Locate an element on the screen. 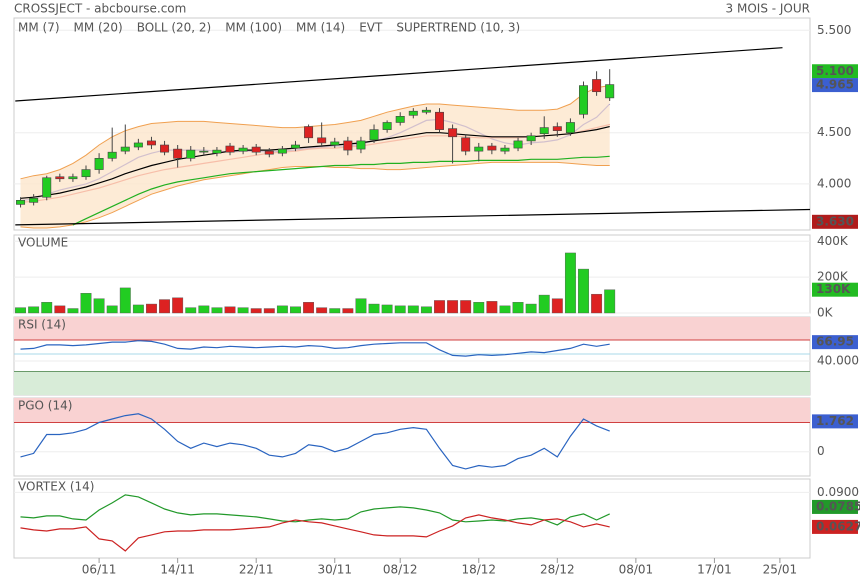 The image size is (860, 580). y-tick-label: 400K is located at coordinates (833, 241).